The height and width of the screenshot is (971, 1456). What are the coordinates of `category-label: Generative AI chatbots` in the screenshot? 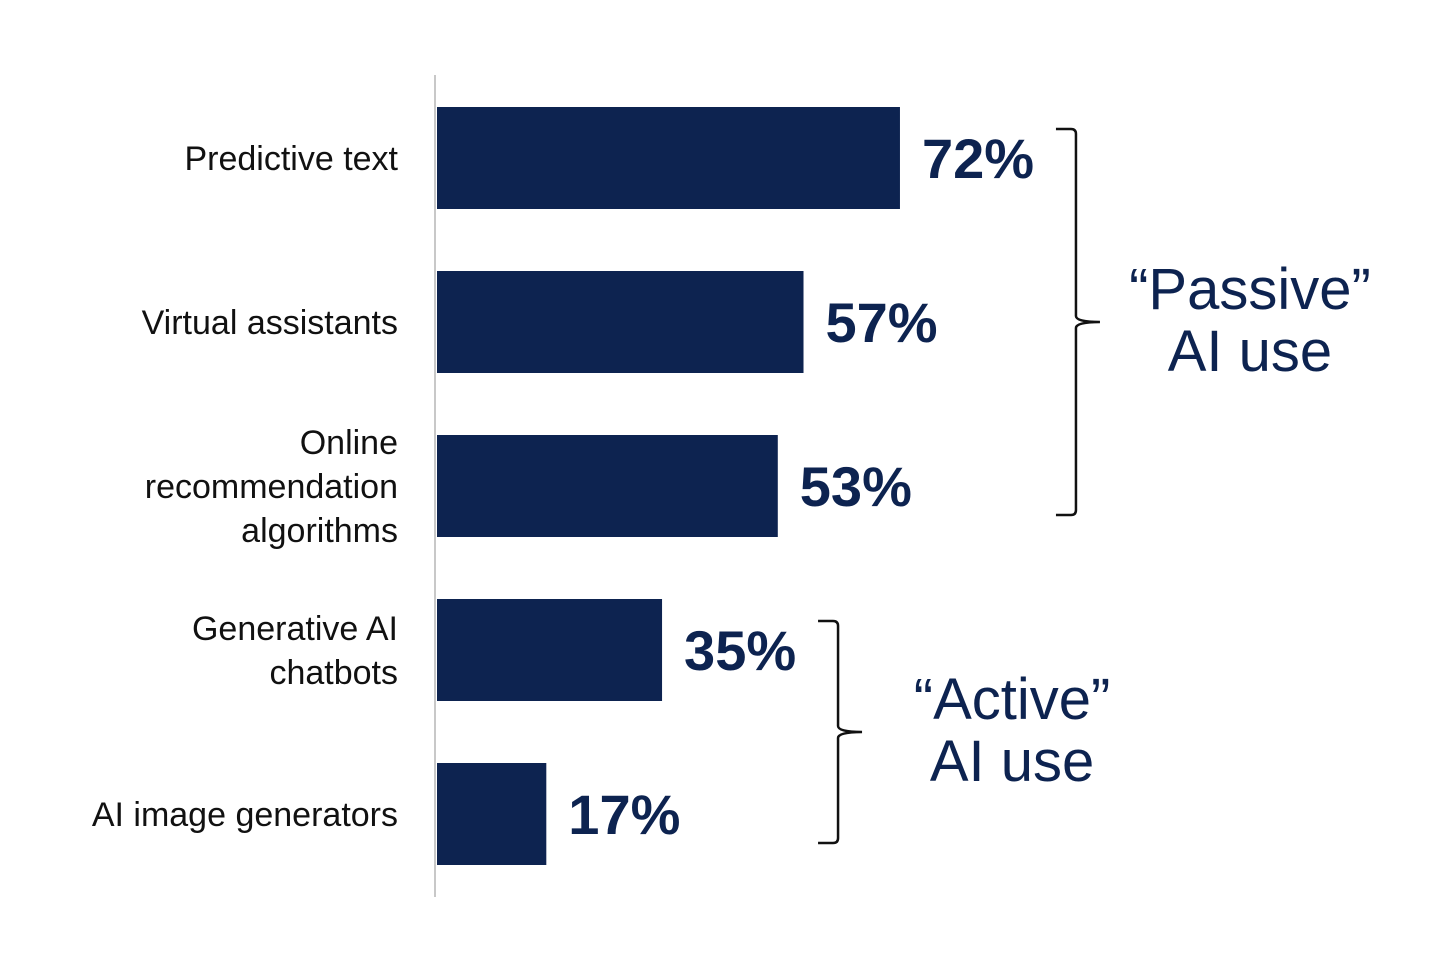 It's located at (295, 651).